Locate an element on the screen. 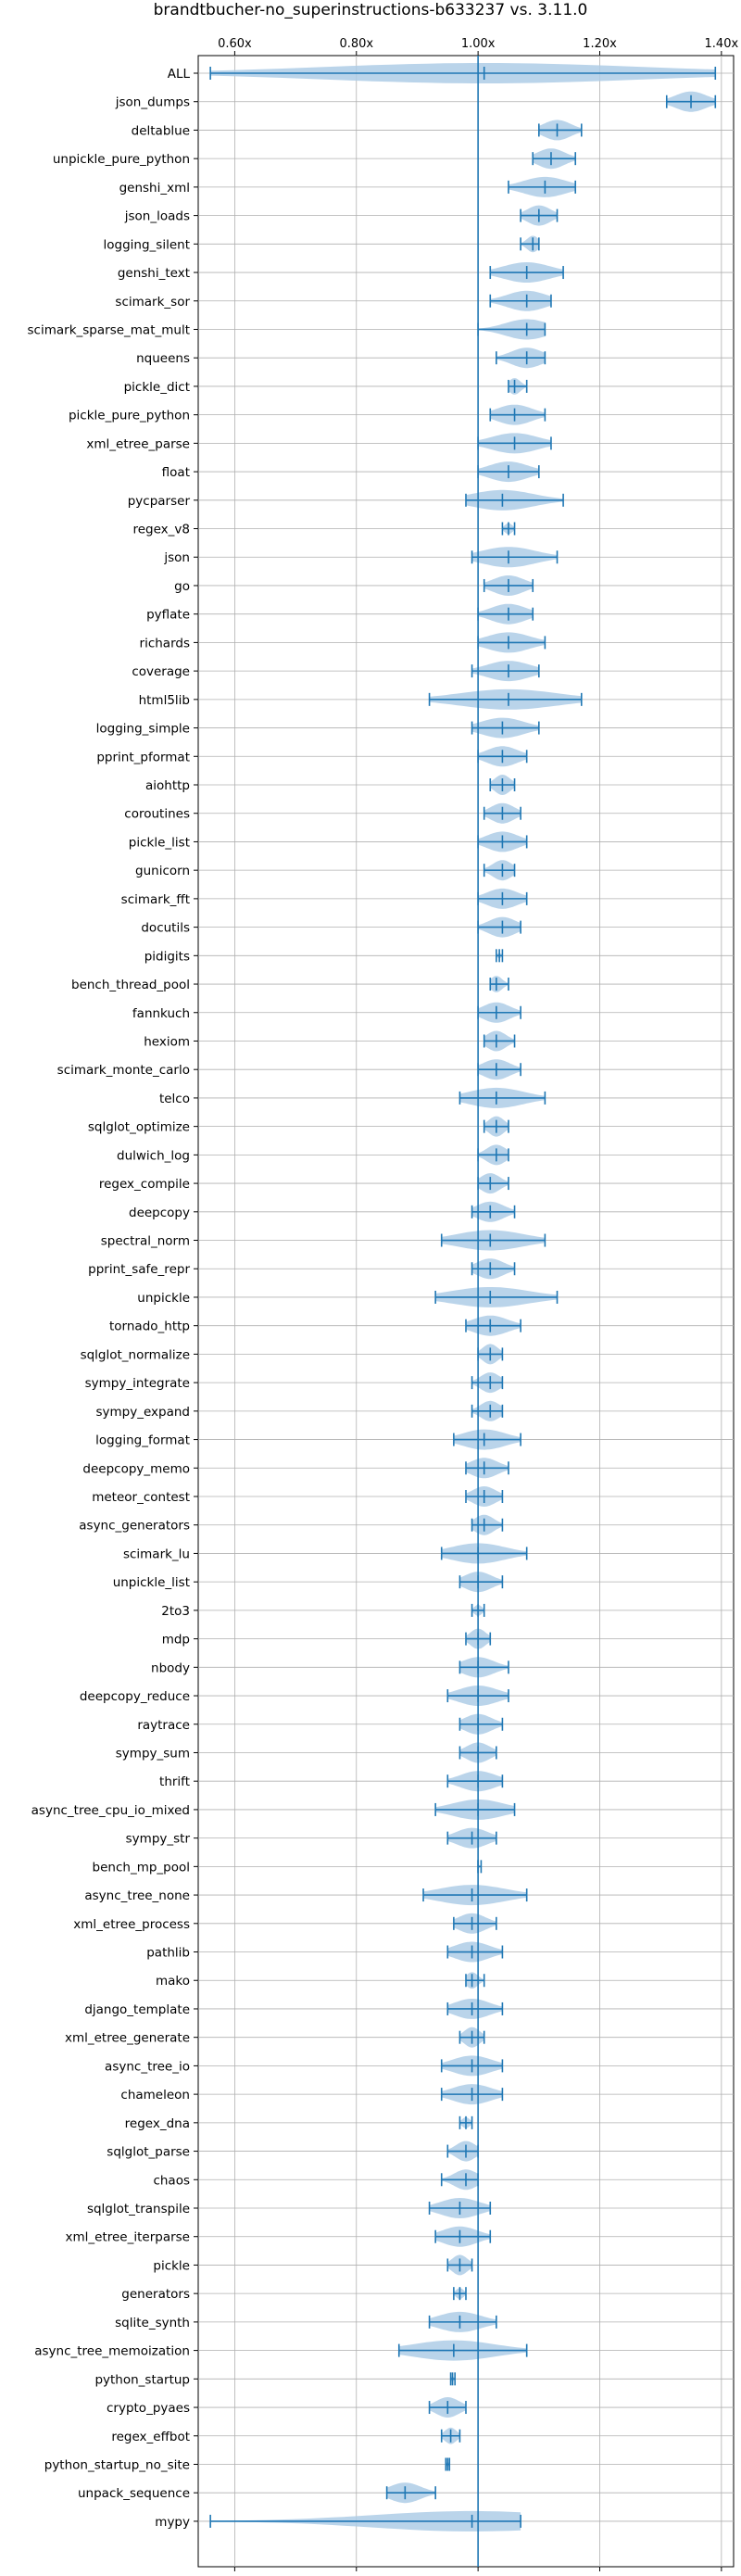 This screenshot has height=2576, width=741. x-tick-label-top: 0.60x is located at coordinates (235, 44).